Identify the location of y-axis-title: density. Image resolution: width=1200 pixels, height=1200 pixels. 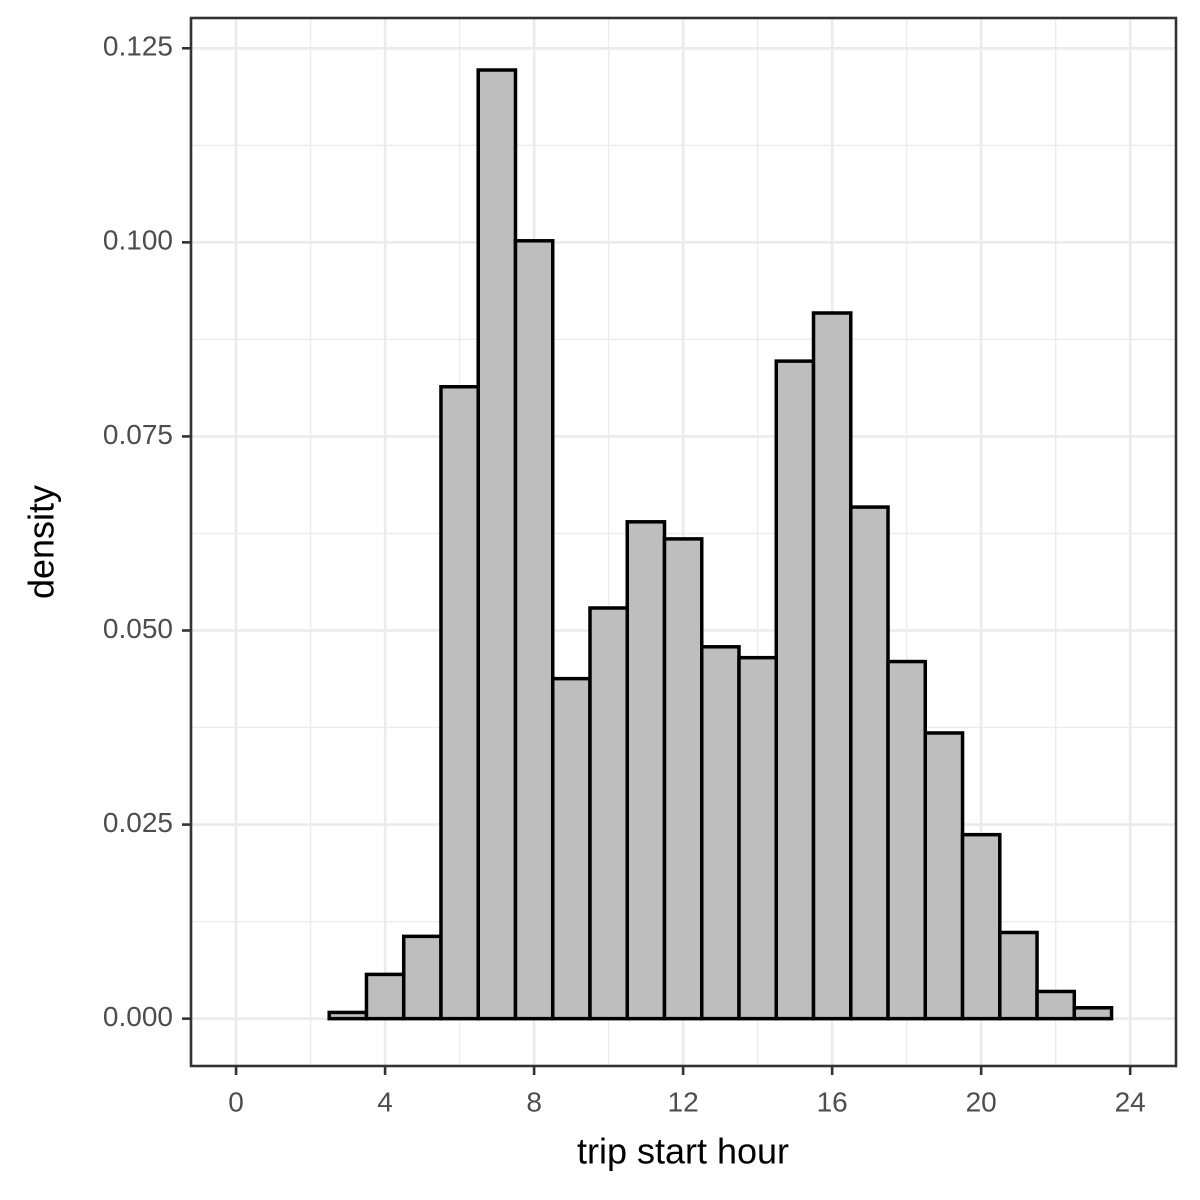
(41, 542).